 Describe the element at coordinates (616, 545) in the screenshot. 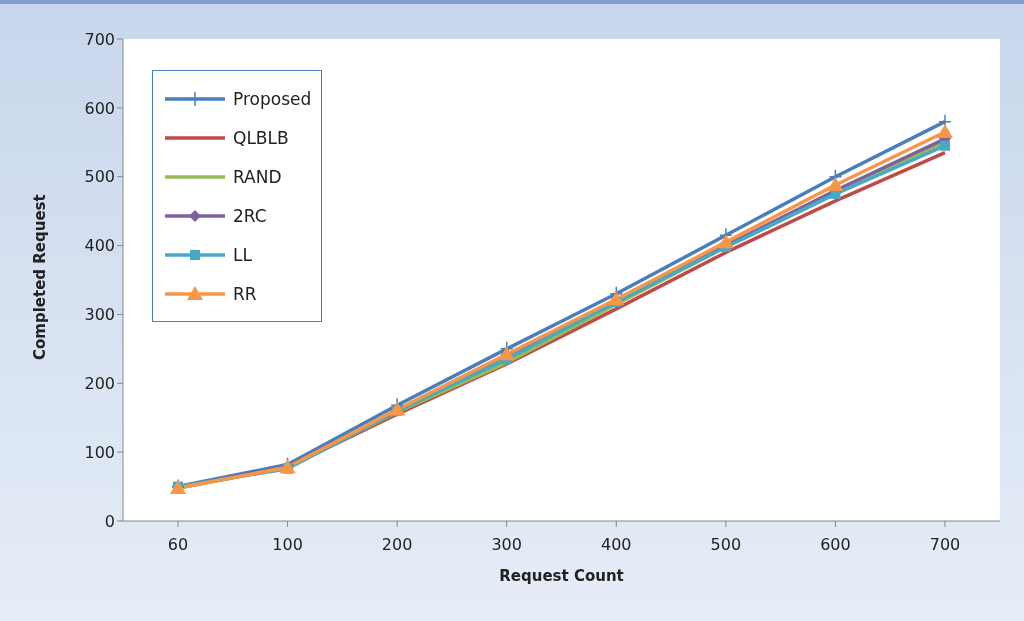

I see `x-tick-label: 400` at that location.